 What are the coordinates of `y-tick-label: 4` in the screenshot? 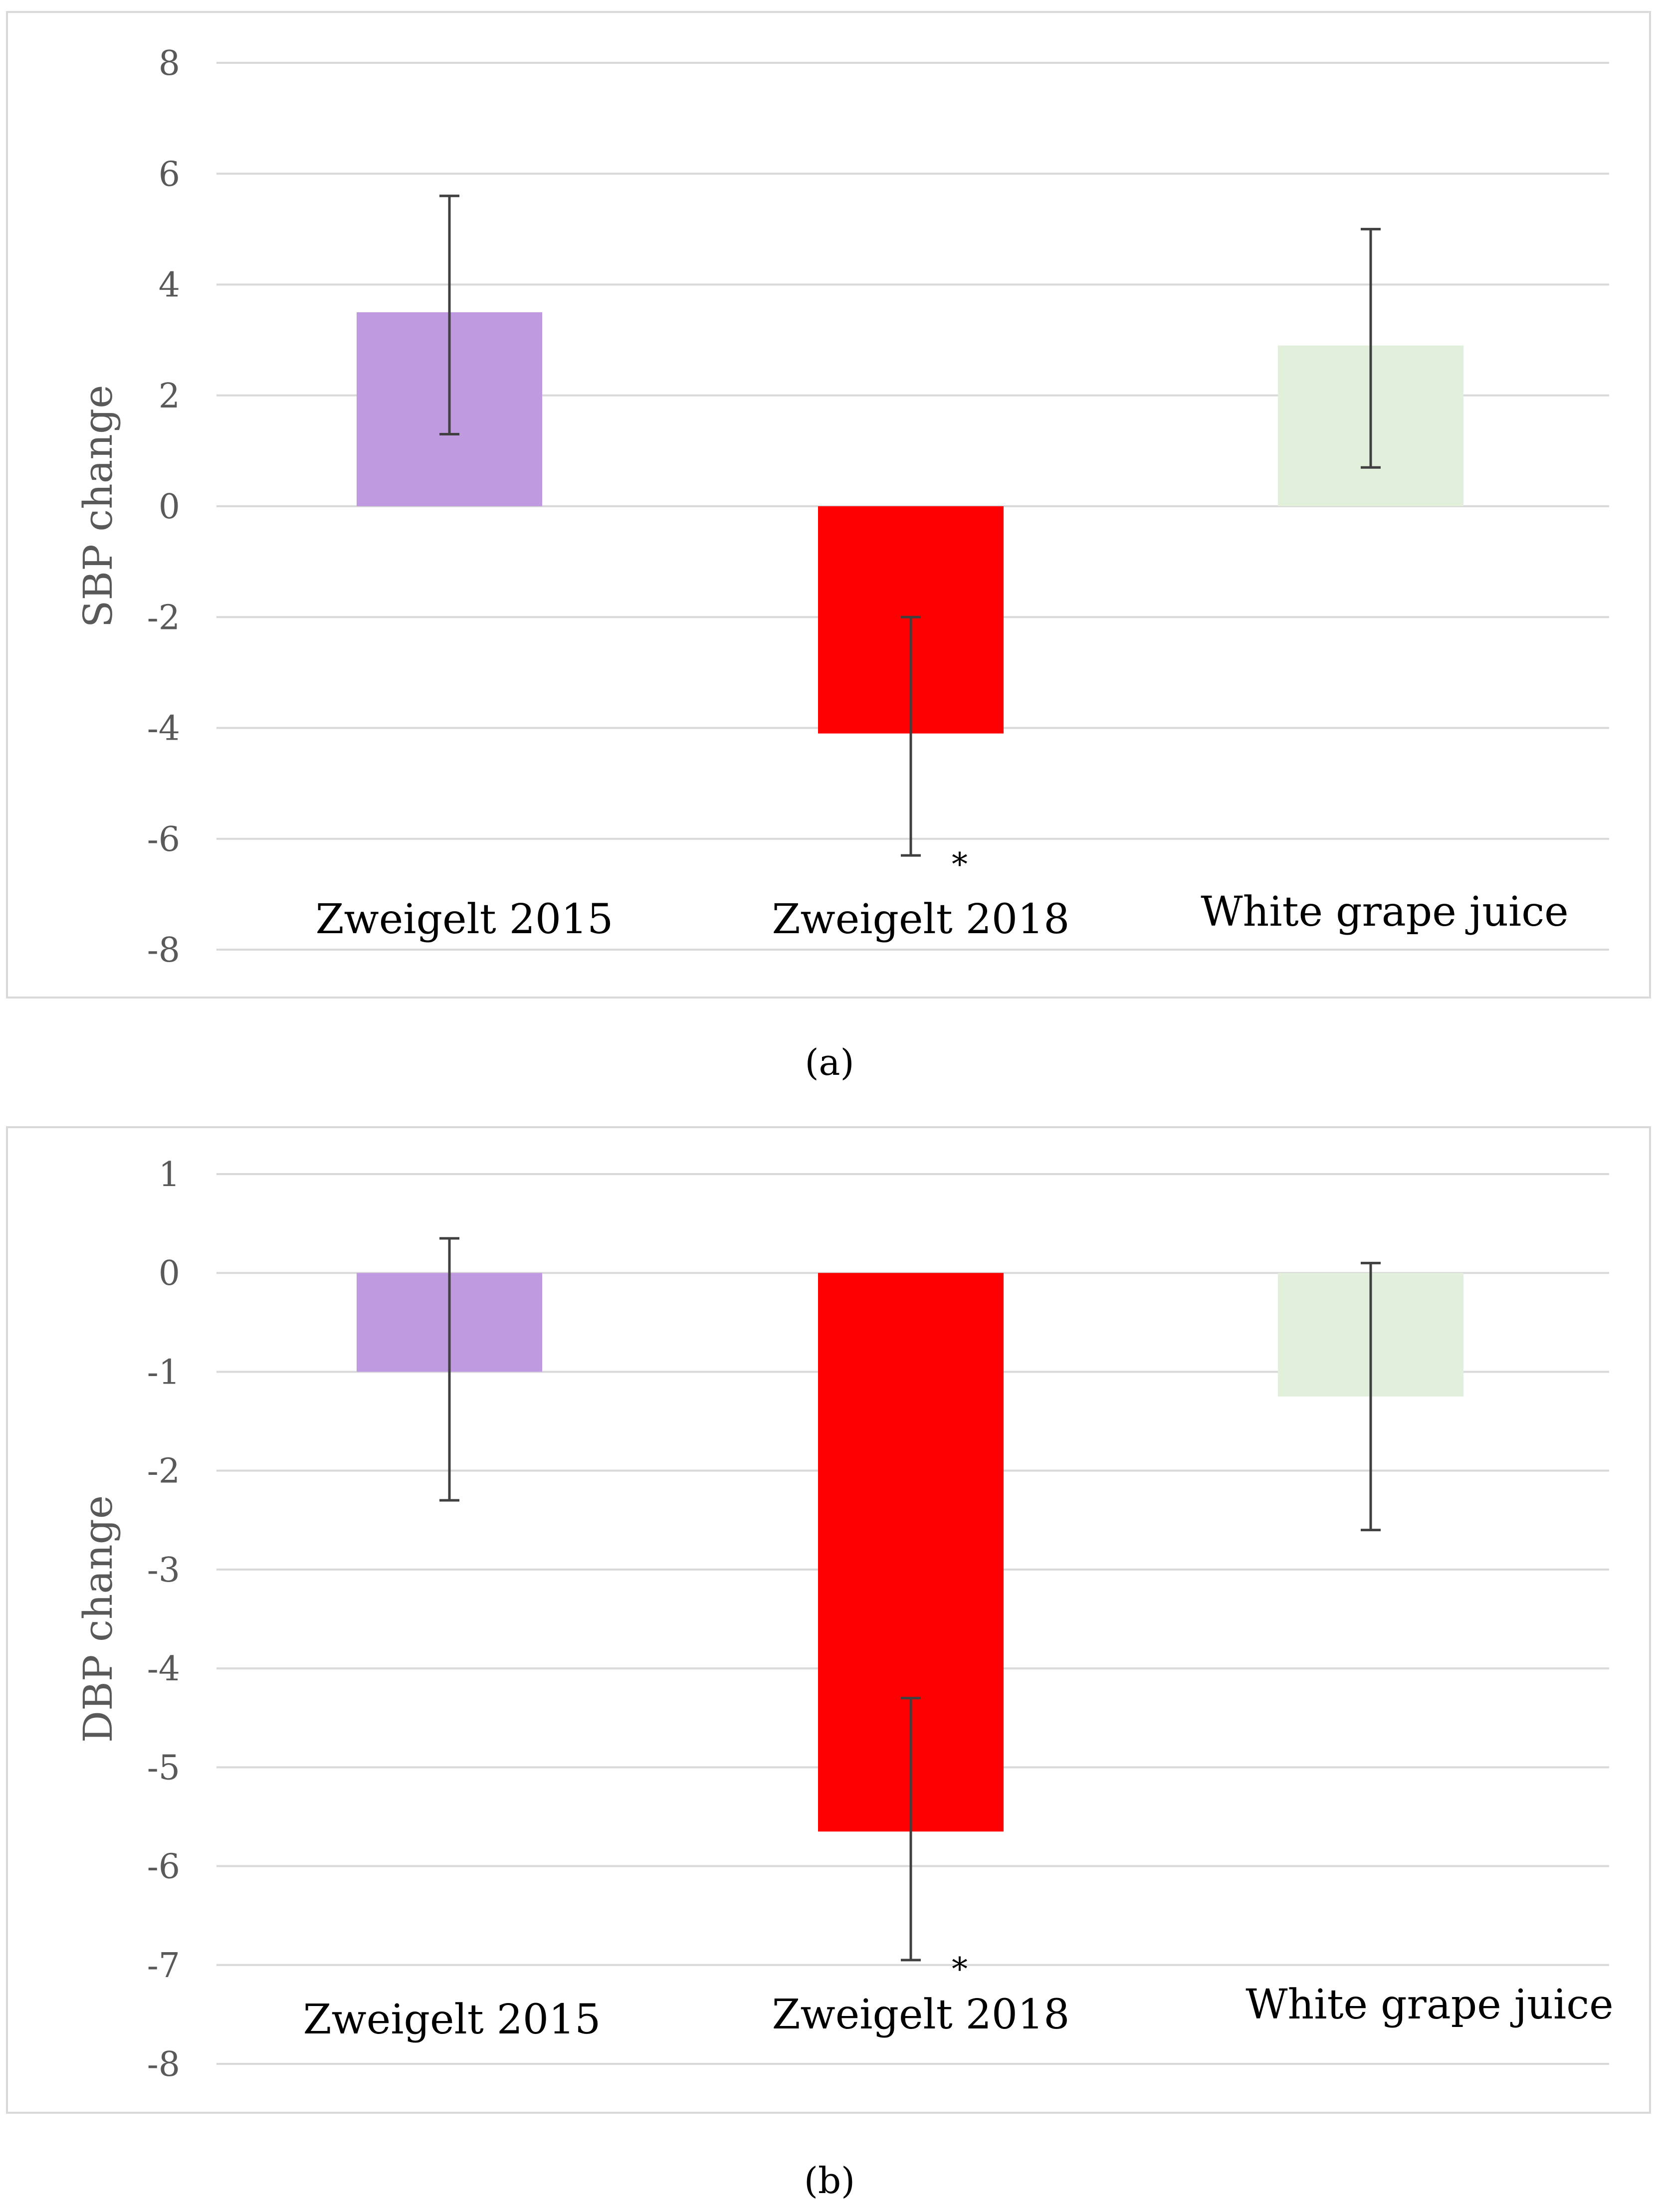 It's located at (169, 285).